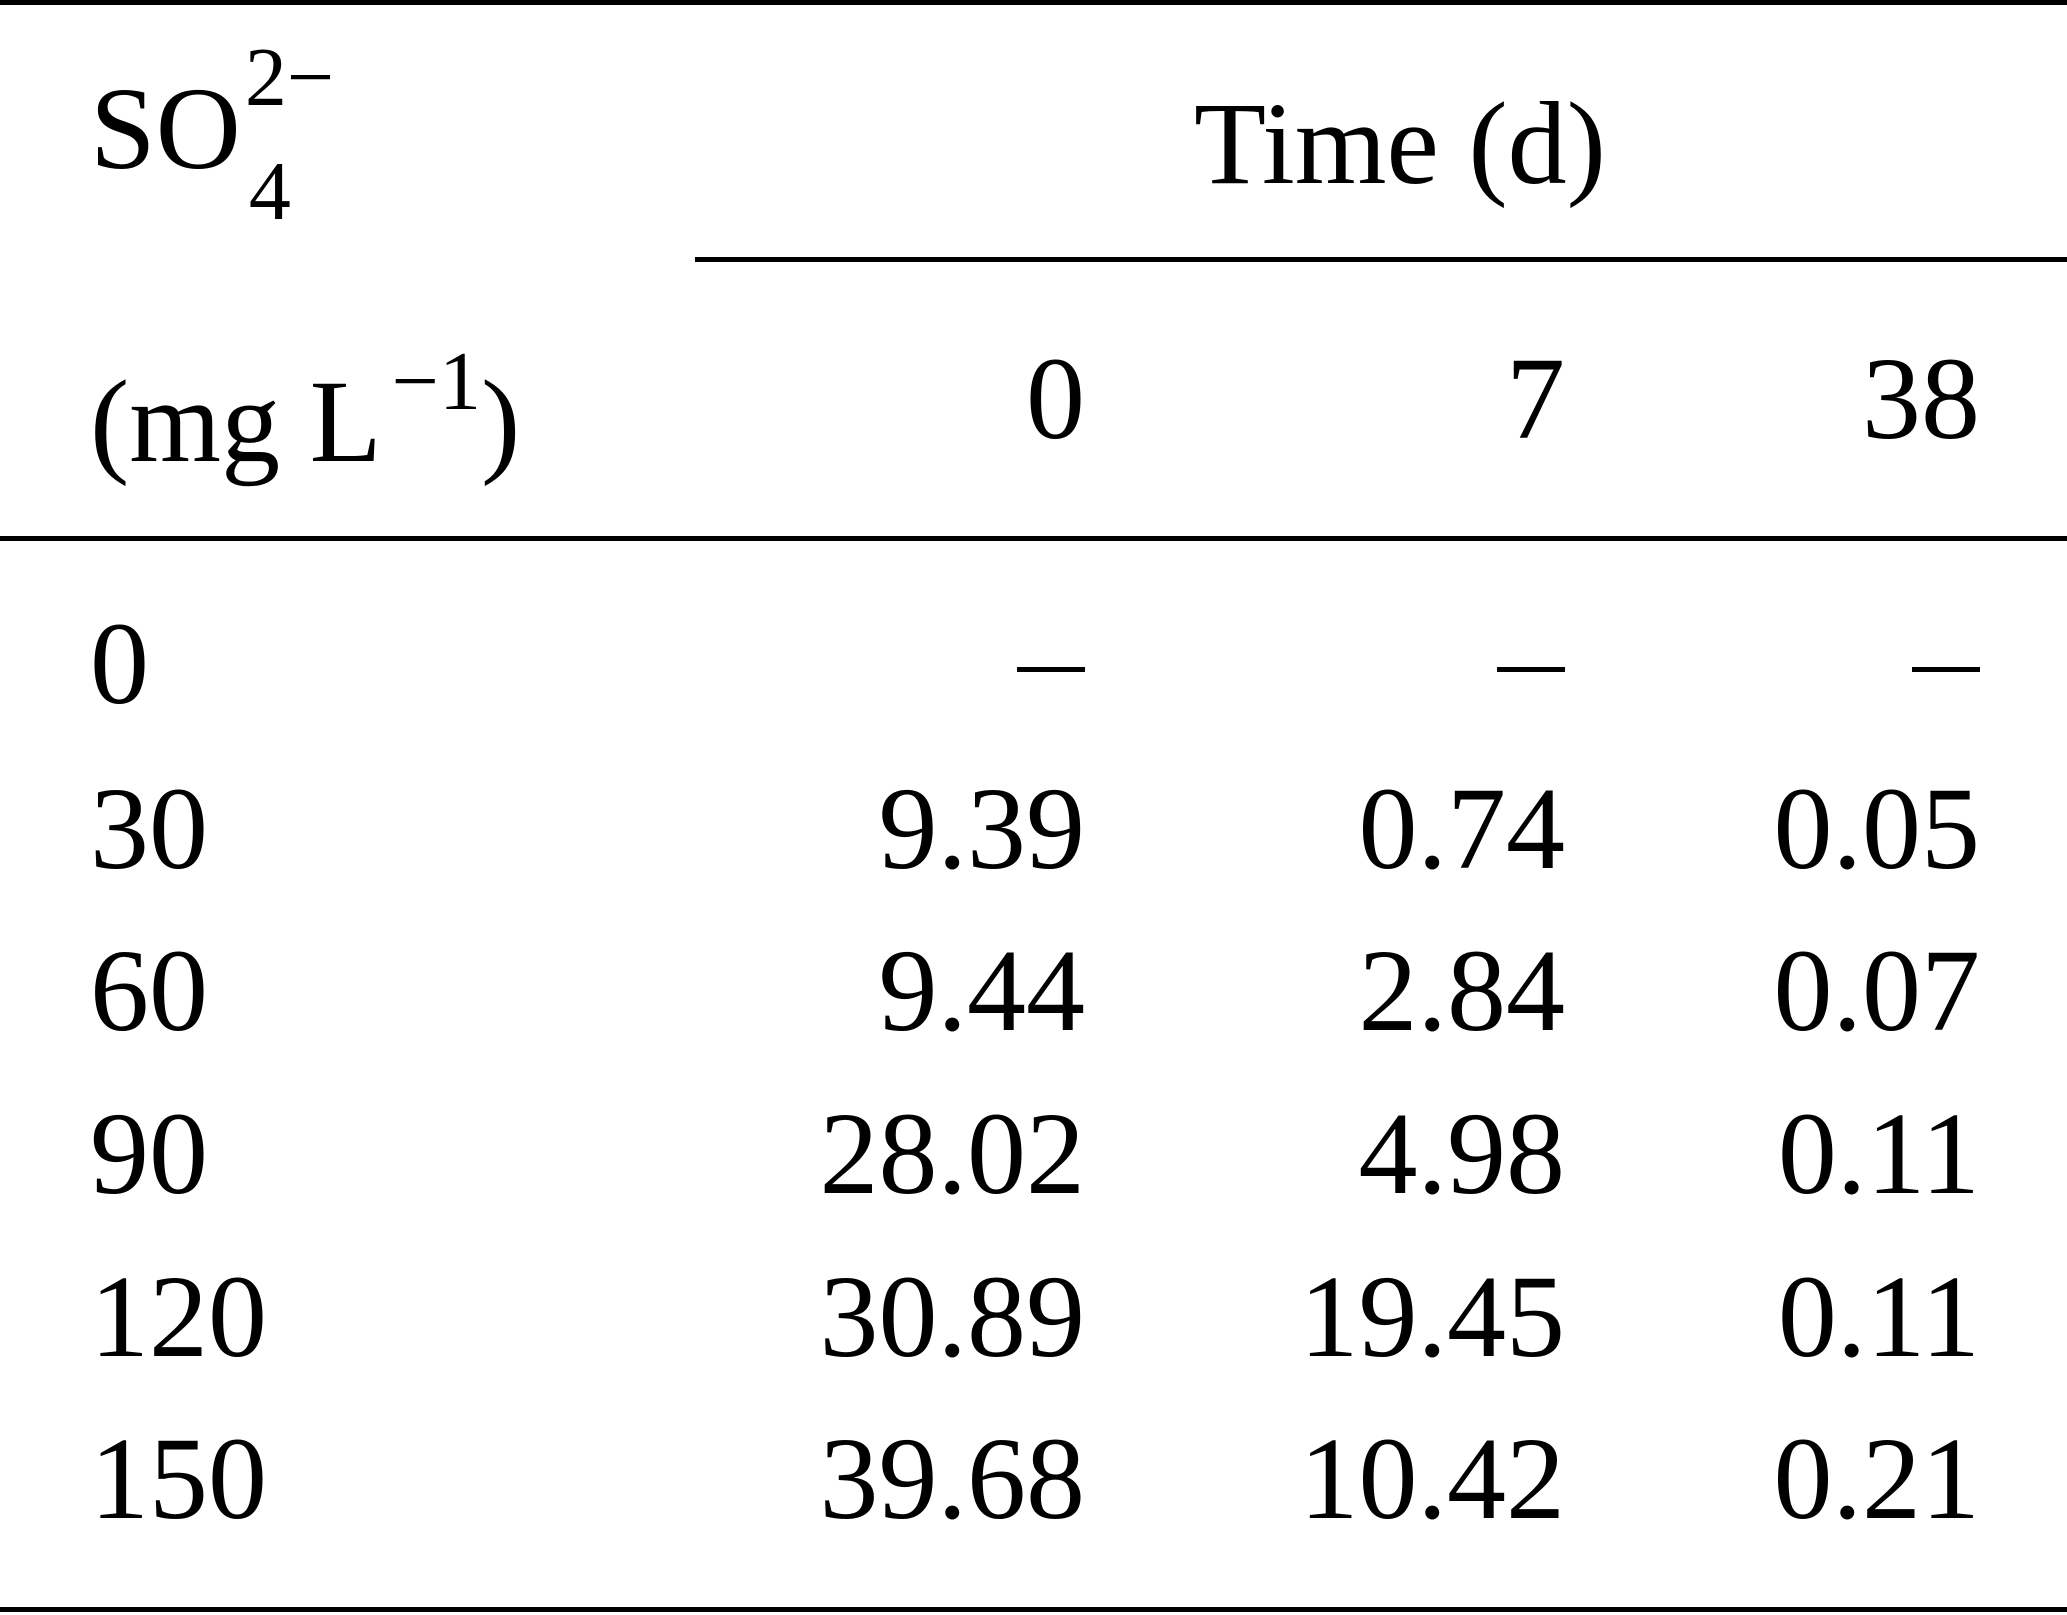 This screenshot has height=1615, width=2067. Describe the element at coordinates (1033, 538) in the screenshot. I see `header-bottom-rule` at that location.